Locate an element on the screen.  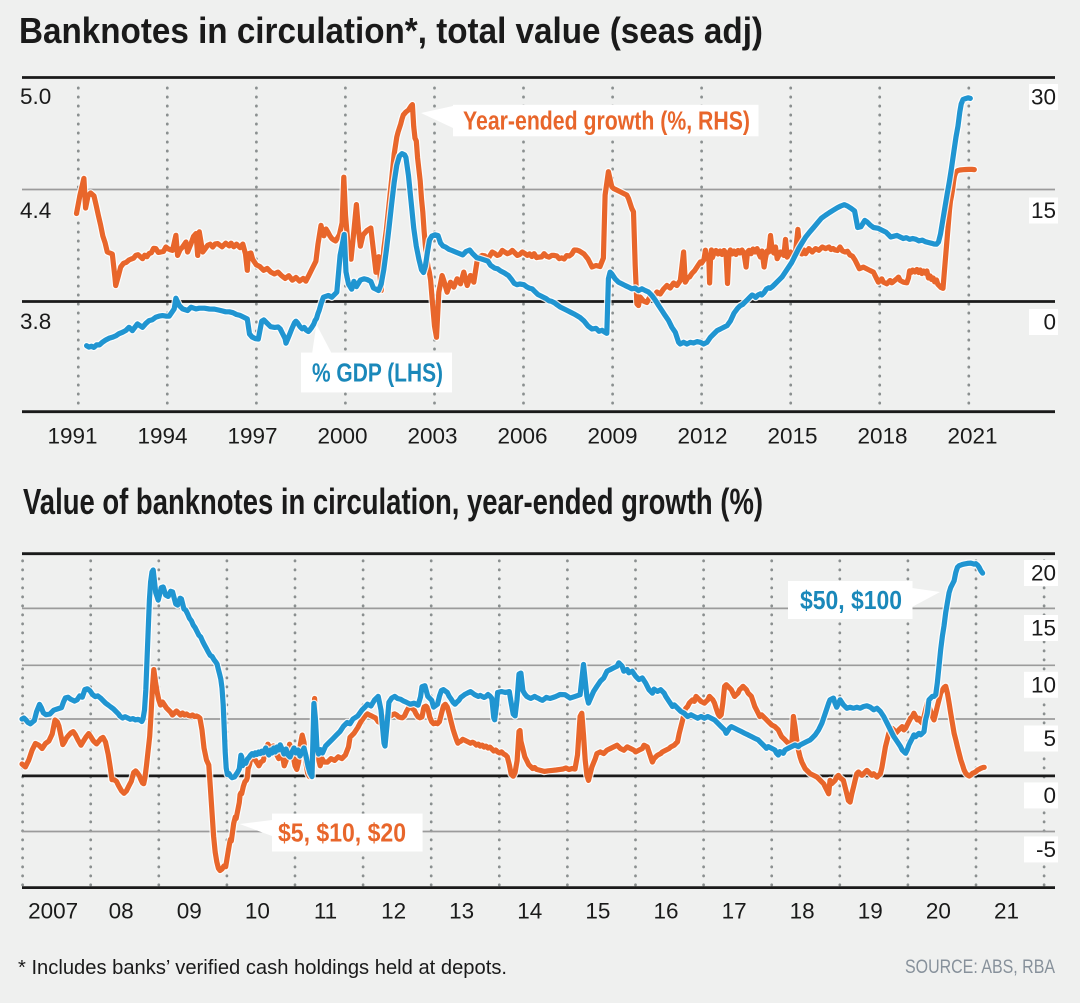
svg-text: 09 is located at coordinates (189, 911).